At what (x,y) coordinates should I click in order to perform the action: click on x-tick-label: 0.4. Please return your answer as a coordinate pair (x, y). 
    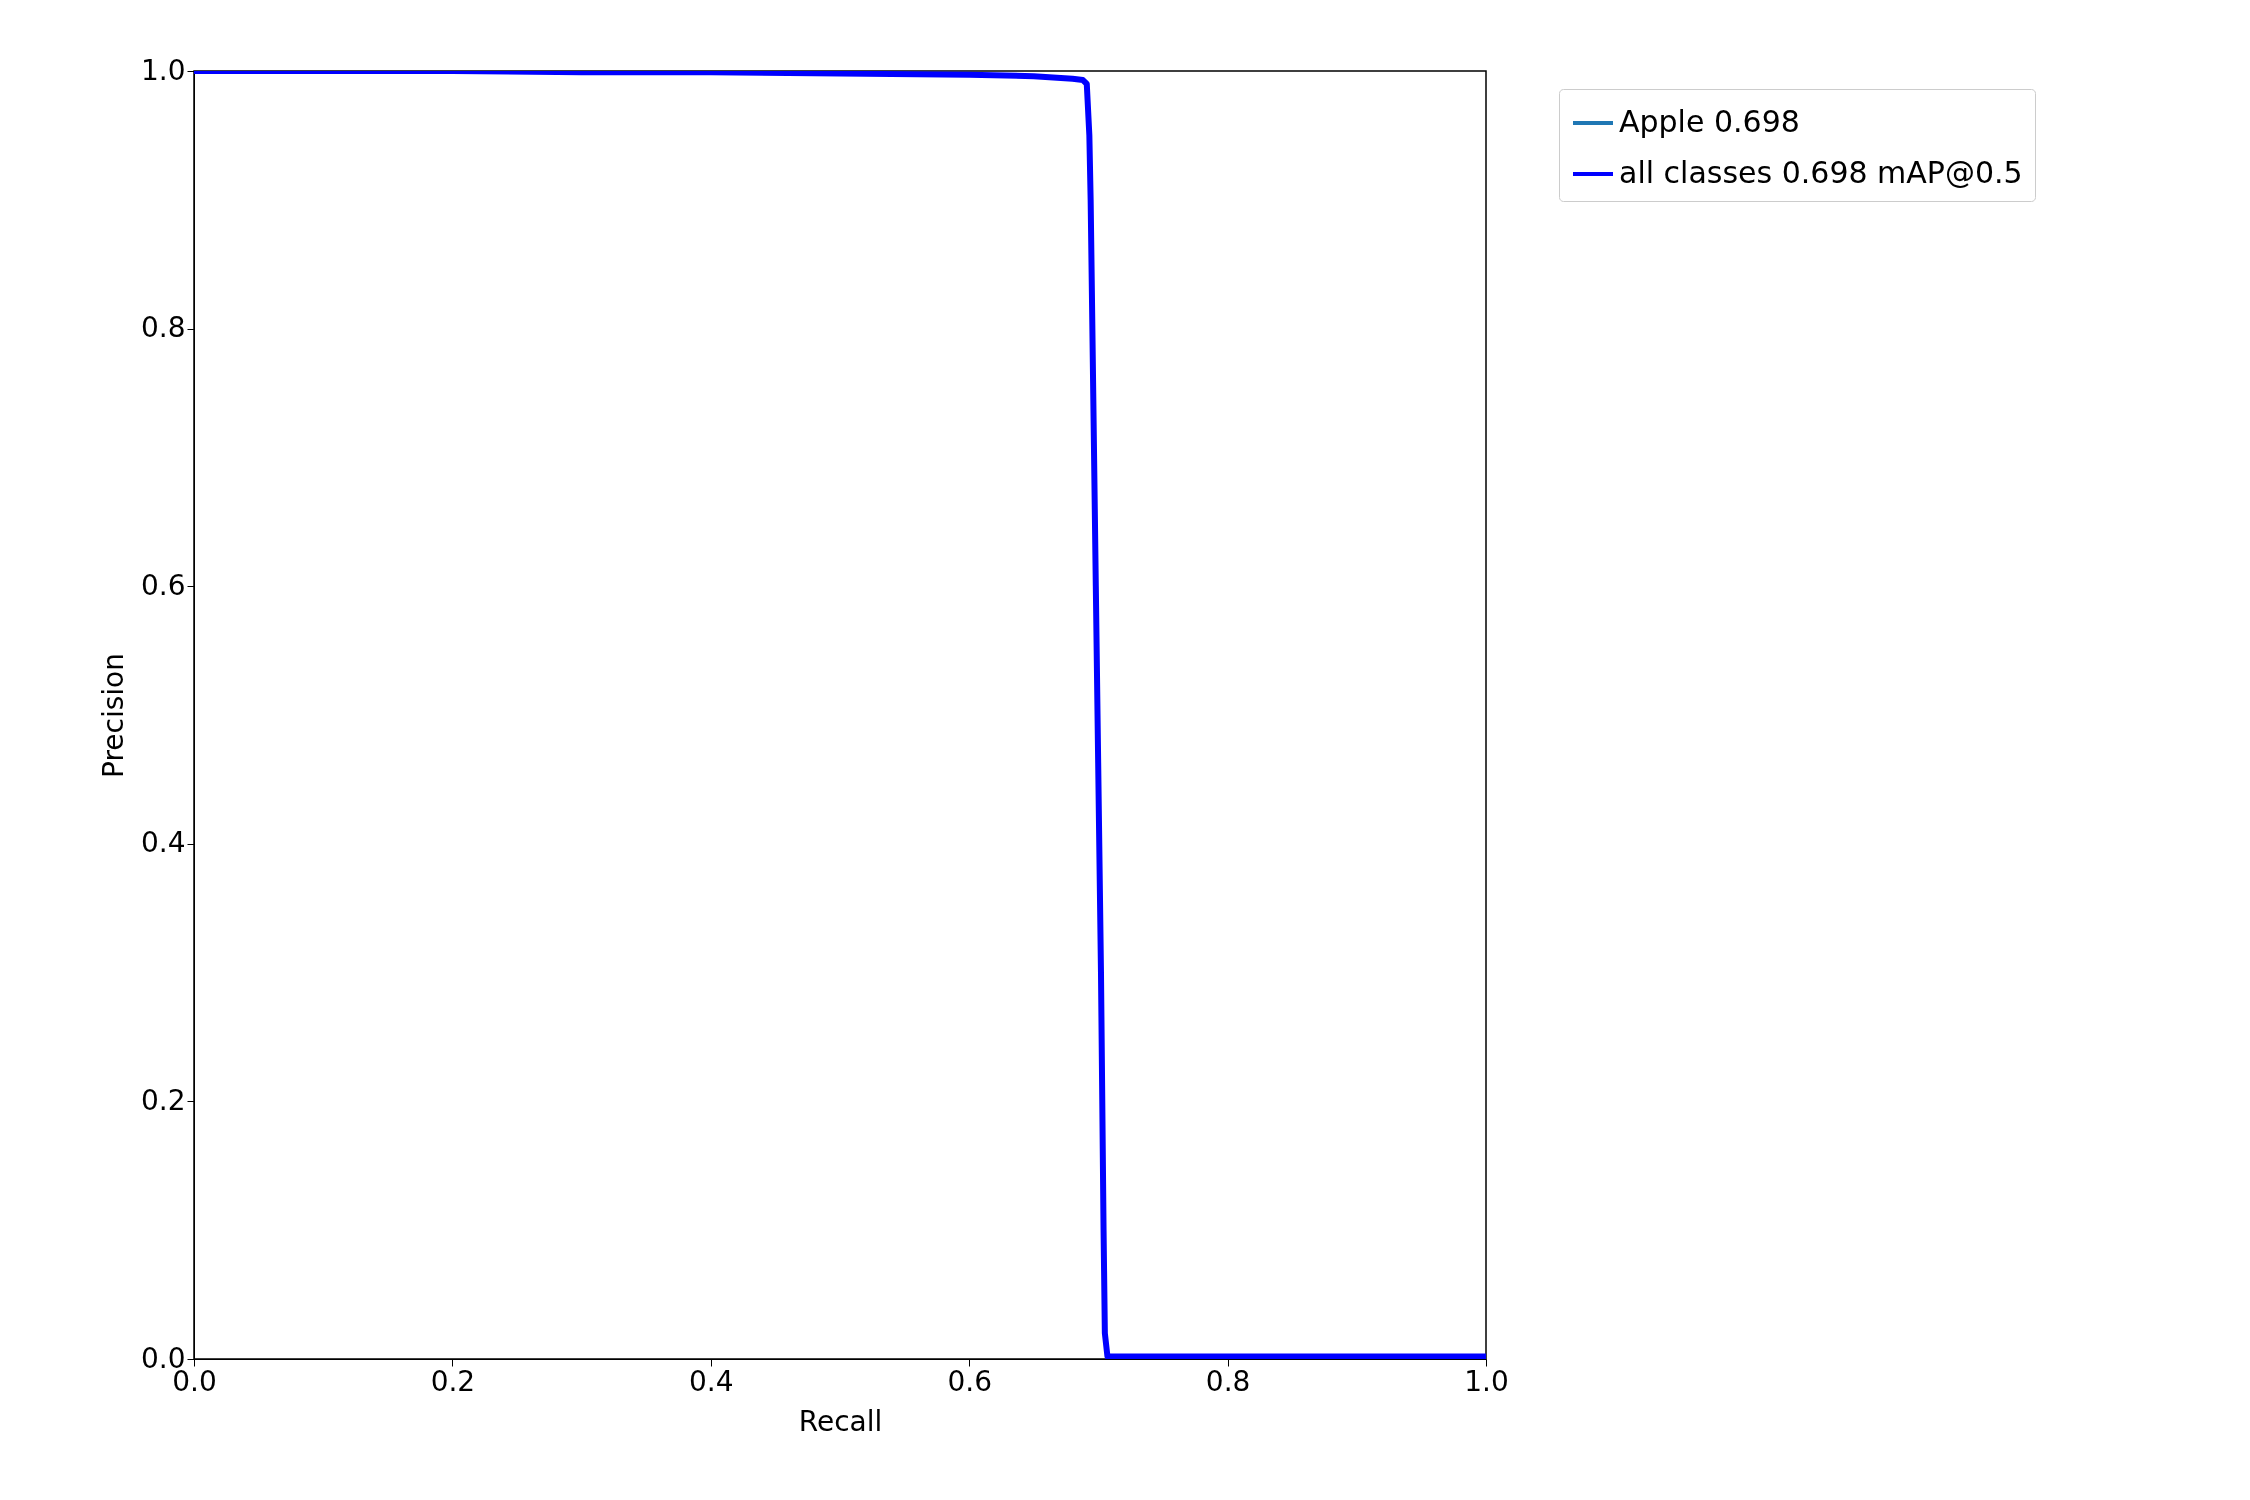
    Looking at the image, I should click on (711, 1381).